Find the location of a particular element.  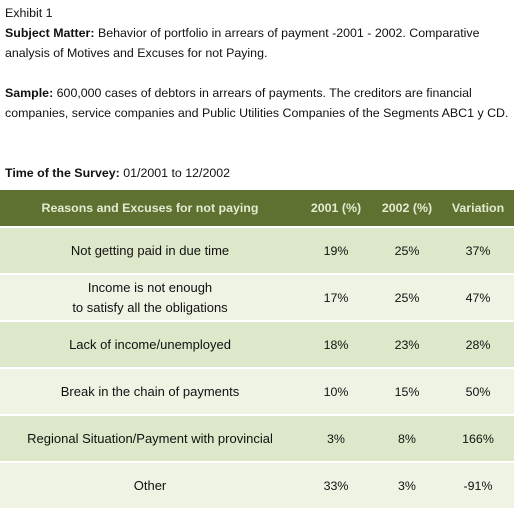

table-row: Other 33% 3% -91% is located at coordinates (257, 484).